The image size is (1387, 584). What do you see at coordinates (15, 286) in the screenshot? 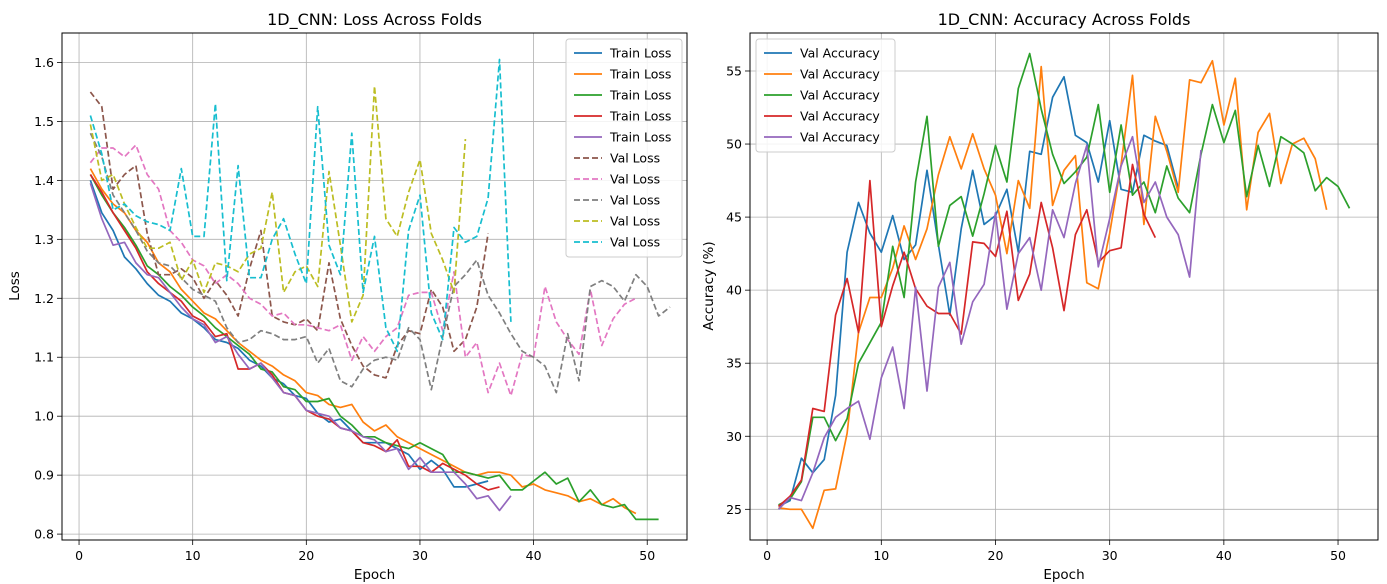
I see `loss-y-axis-label: Loss` at bounding box center [15, 286].